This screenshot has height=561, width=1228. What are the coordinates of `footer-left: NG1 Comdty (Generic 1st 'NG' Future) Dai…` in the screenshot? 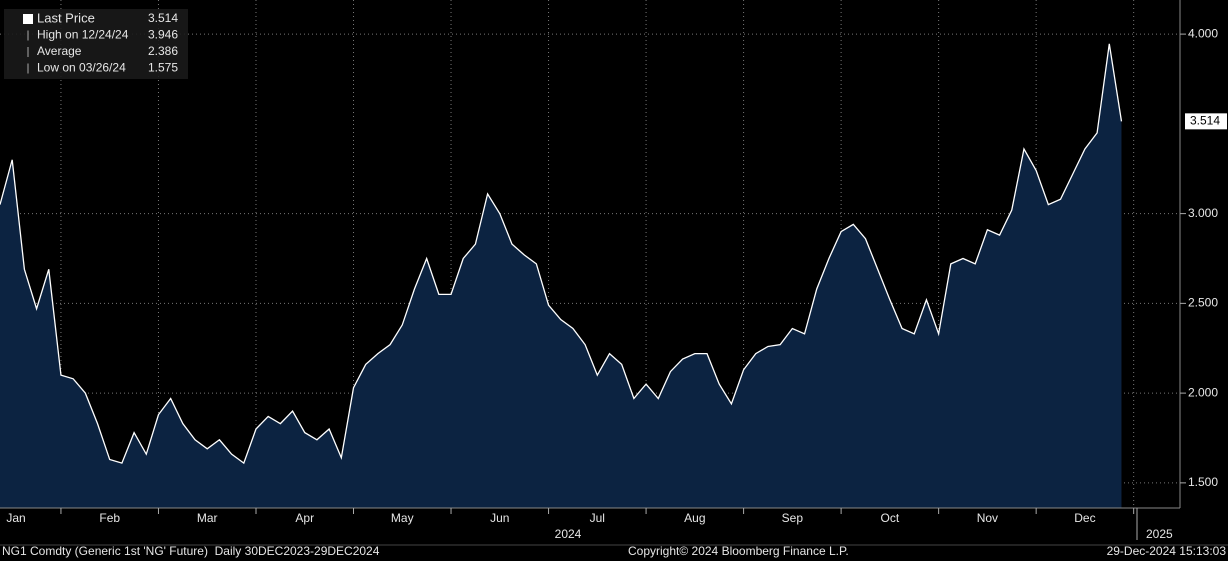 It's located at (191, 551).